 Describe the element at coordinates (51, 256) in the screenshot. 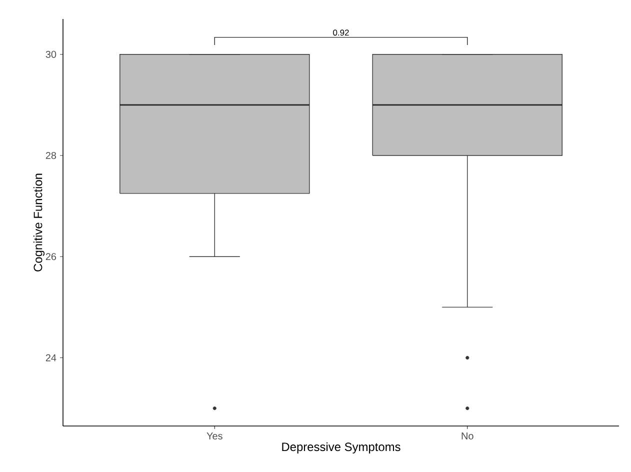

I see `y-tick-label: 26` at that location.